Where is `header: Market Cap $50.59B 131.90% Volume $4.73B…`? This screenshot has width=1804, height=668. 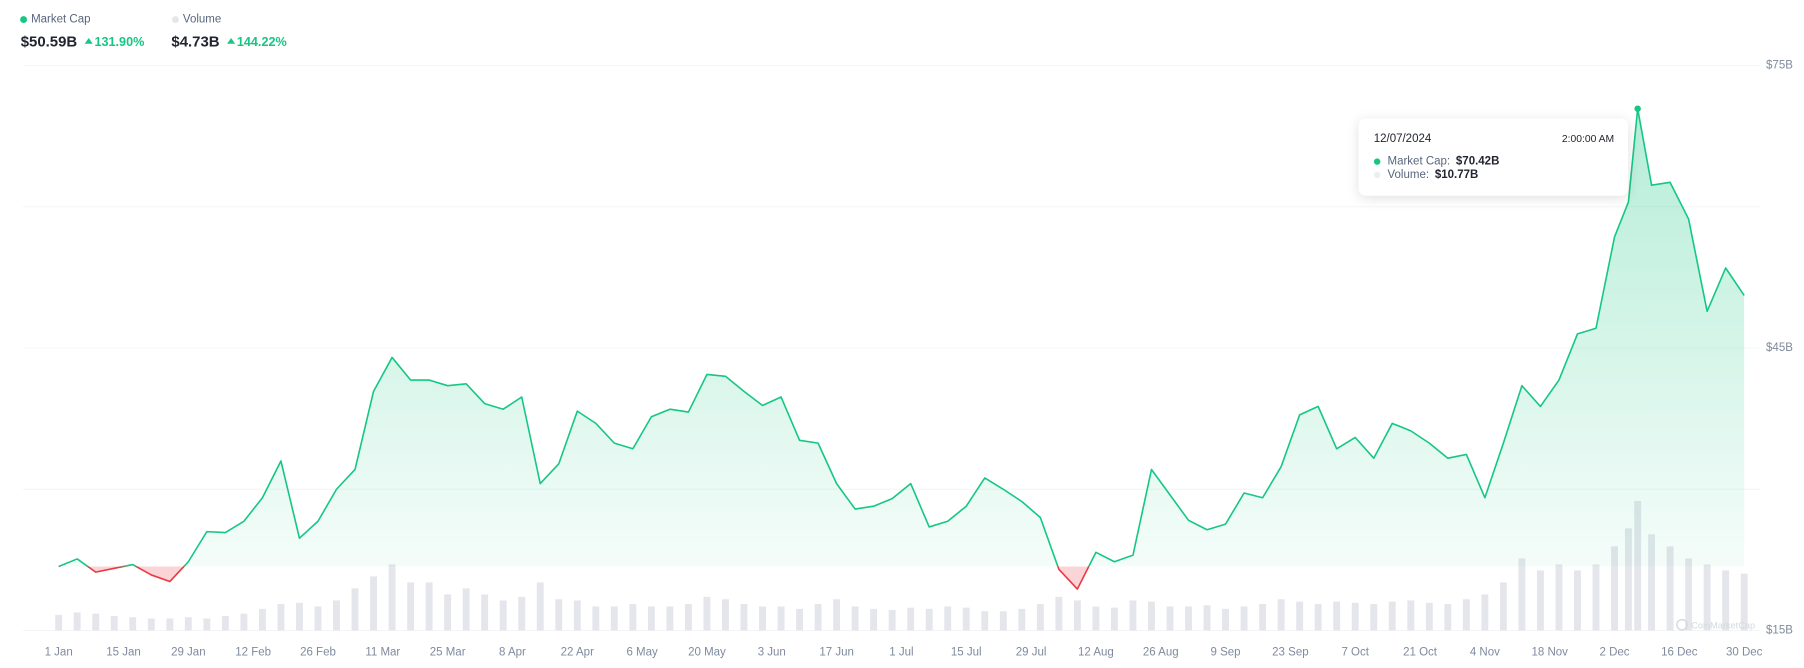 header: Market Cap $50.59B 131.90% Volume $4.73B… is located at coordinates (153, 32).